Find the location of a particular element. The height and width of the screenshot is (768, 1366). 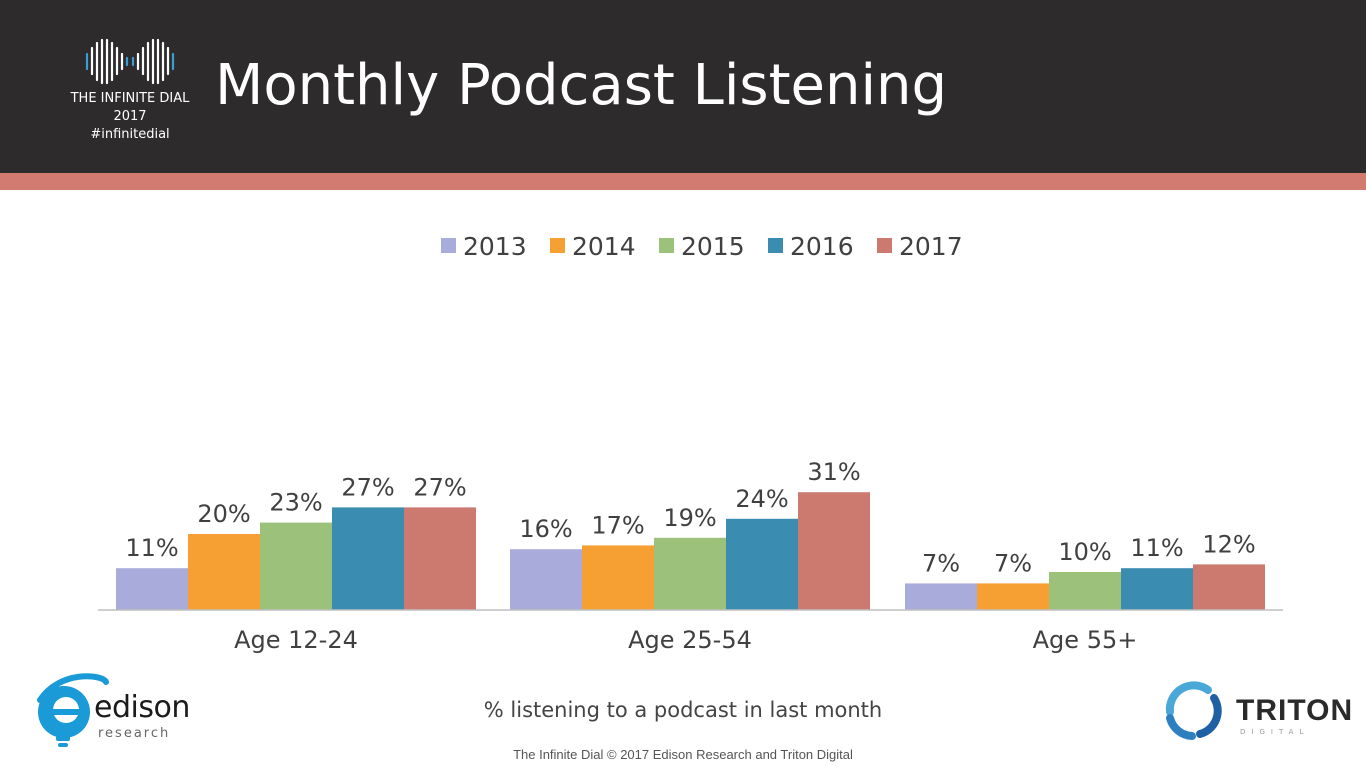

legend-label-2017: 2017 is located at coordinates (931, 246).